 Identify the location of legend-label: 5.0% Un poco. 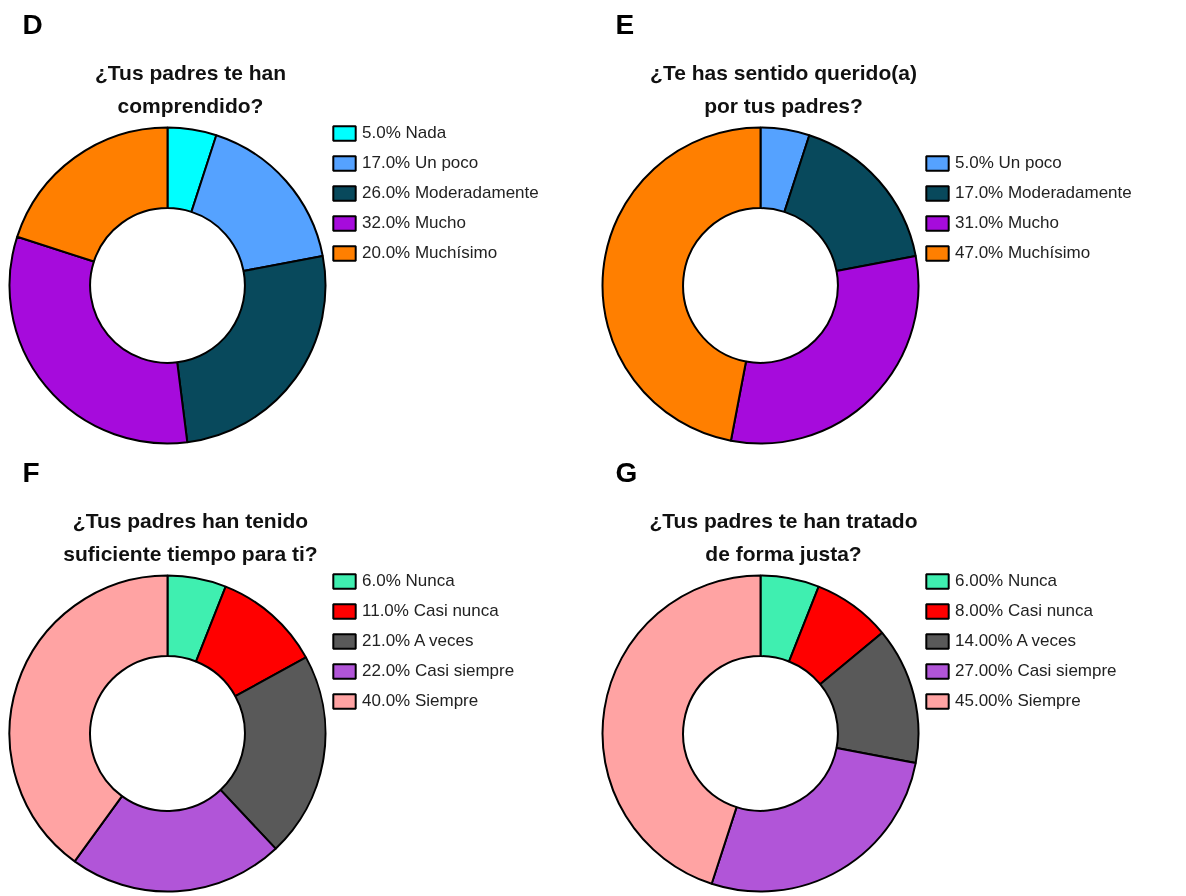
(1008, 163).